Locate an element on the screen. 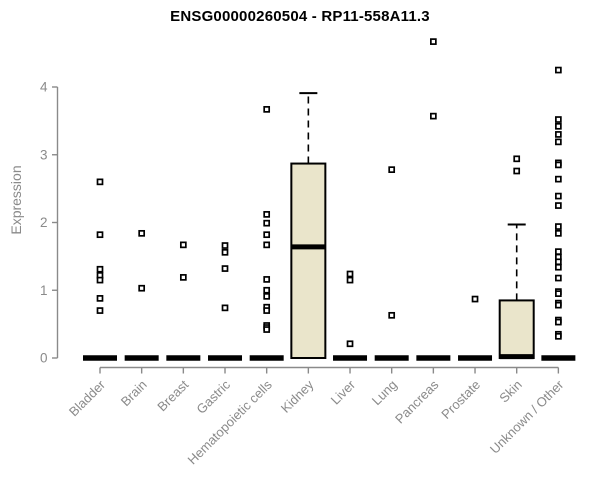 Image resolution: width=600 pixels, height=500 pixels. collapsed-box-pancreas is located at coordinates (433, 358).